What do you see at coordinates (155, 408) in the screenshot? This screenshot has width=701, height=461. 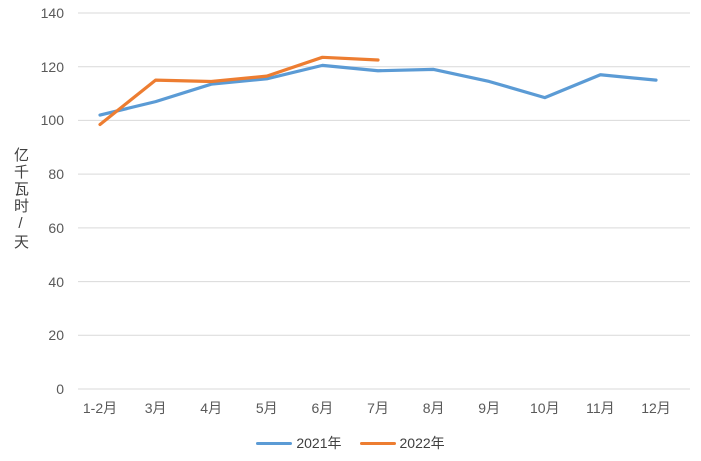 I see `x-tick-label: 3月` at bounding box center [155, 408].